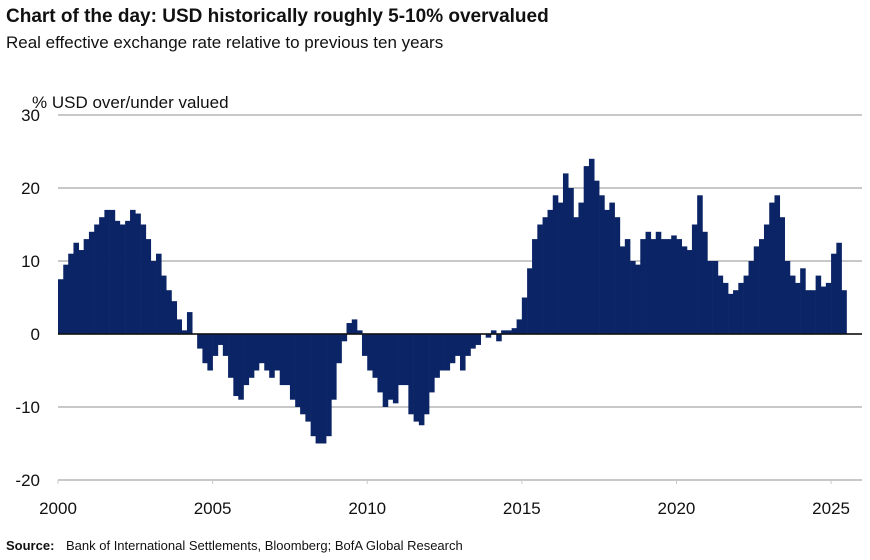  What do you see at coordinates (130, 102) in the screenshot?
I see `y-axis-label: % USD over/under valued` at bounding box center [130, 102].